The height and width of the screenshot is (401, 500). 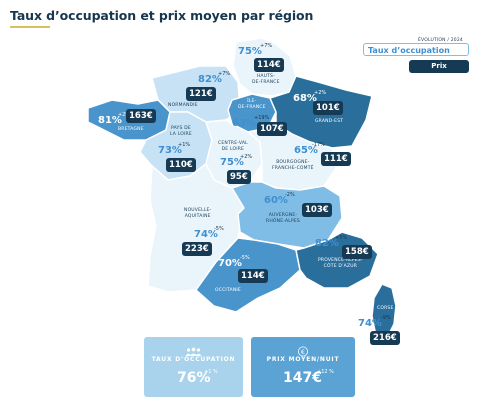 What do you see at coordinates (325, 372) in the screenshot?
I see `total-price-evo: +12 %` at bounding box center [325, 372].